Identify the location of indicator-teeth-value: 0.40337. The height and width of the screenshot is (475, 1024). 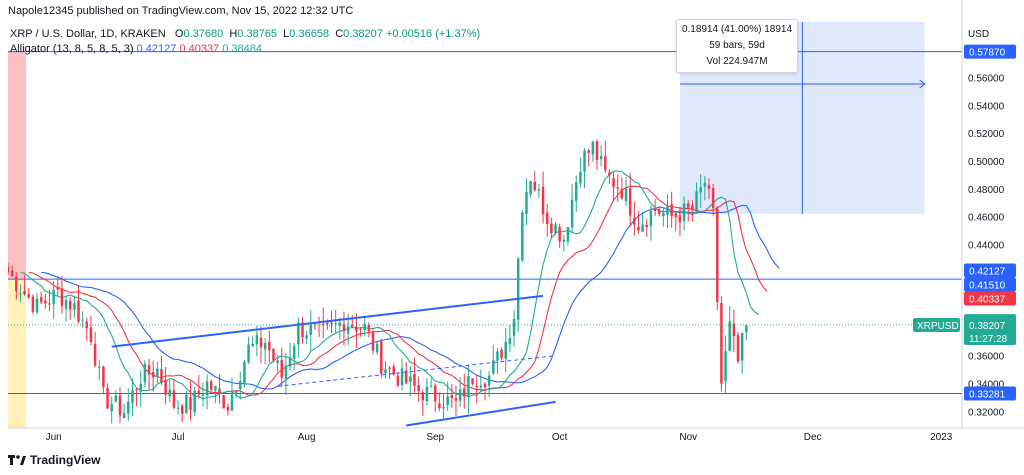
(199, 49).